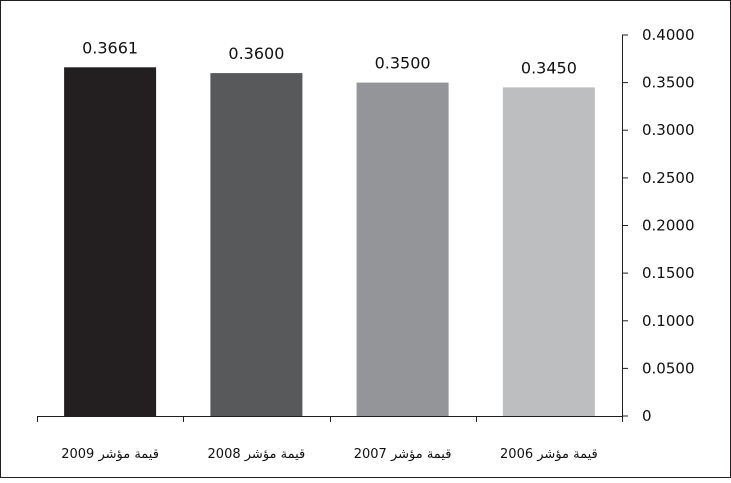 Image resolution: width=731 pixels, height=483 pixels. I want to click on category-label-1: قيمة مؤشر 2009, so click(110, 454).